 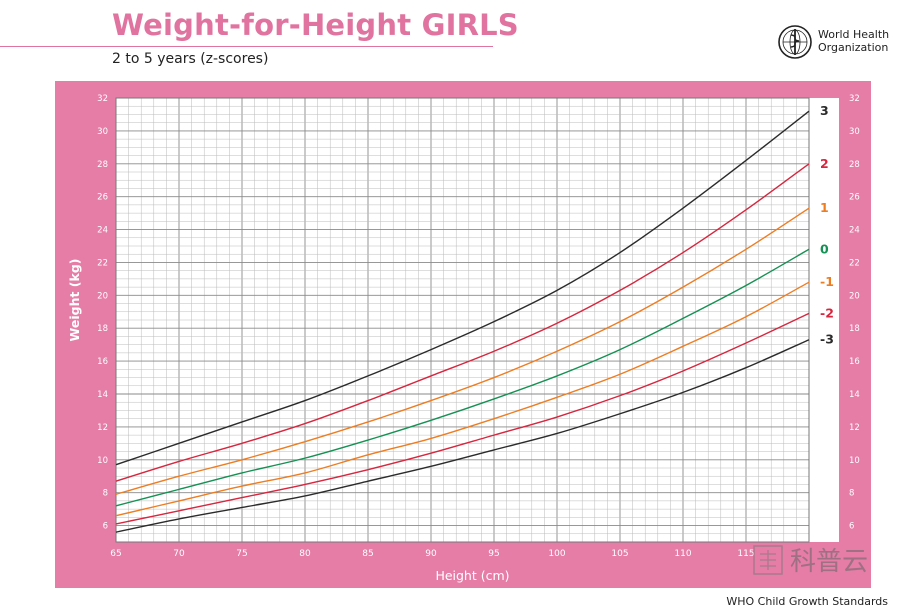 I want to click on y-tick-label-right: 16, so click(x=854, y=362).